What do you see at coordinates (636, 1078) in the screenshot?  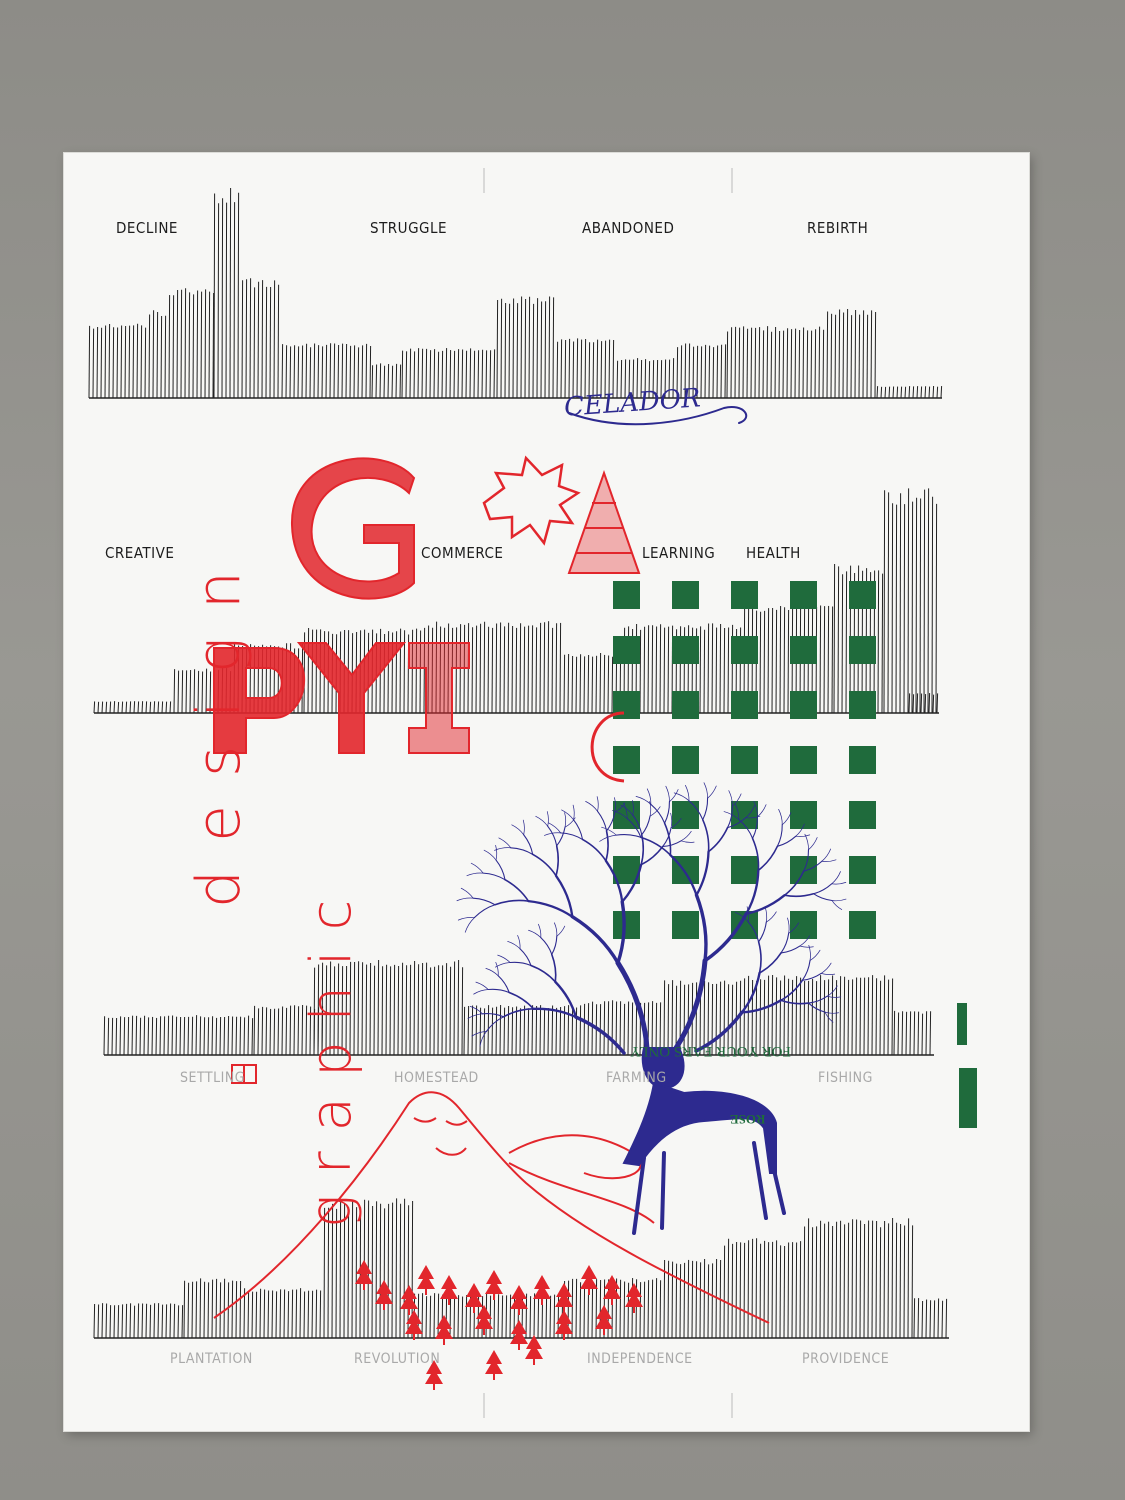 I see `label-farming: FARMING` at bounding box center [636, 1078].